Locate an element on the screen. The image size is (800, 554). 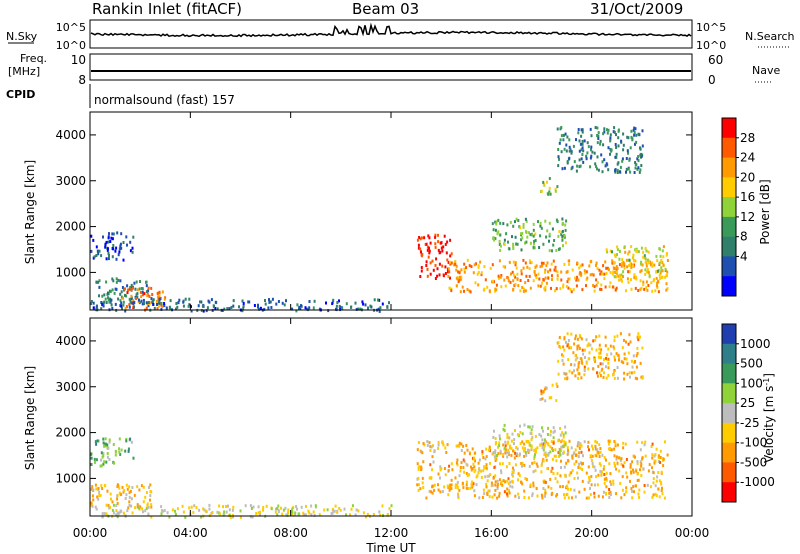
cpid-value: normalsound (fast) 157 is located at coordinates (164, 100).